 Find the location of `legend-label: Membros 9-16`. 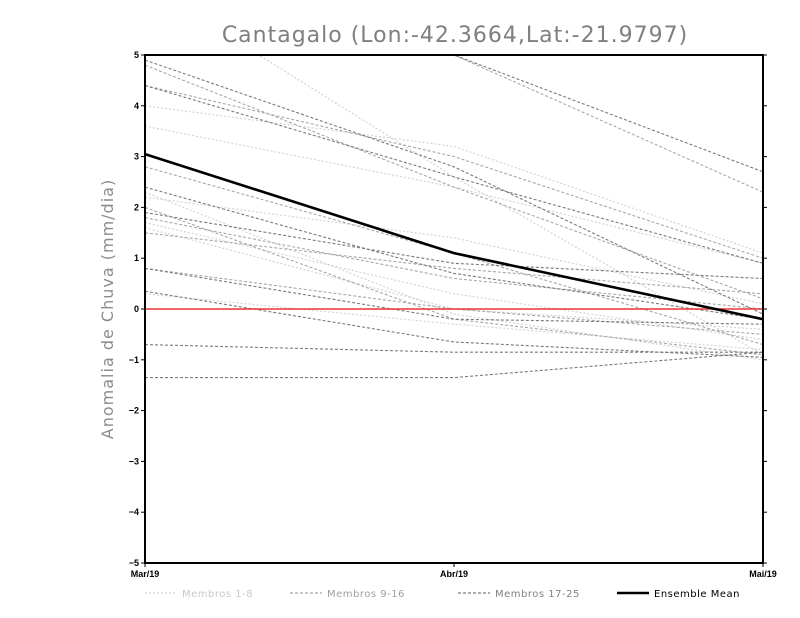

legend-label: Membros 9-16 is located at coordinates (366, 594).